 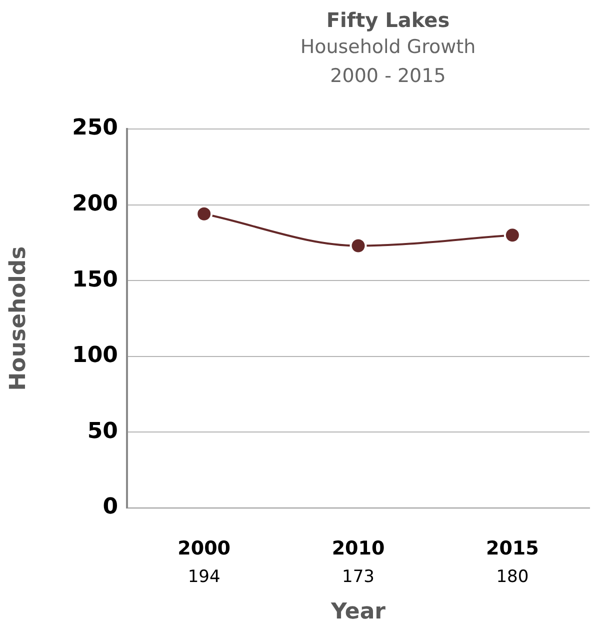 What do you see at coordinates (204, 577) in the screenshot?
I see `data-label: 194` at bounding box center [204, 577].